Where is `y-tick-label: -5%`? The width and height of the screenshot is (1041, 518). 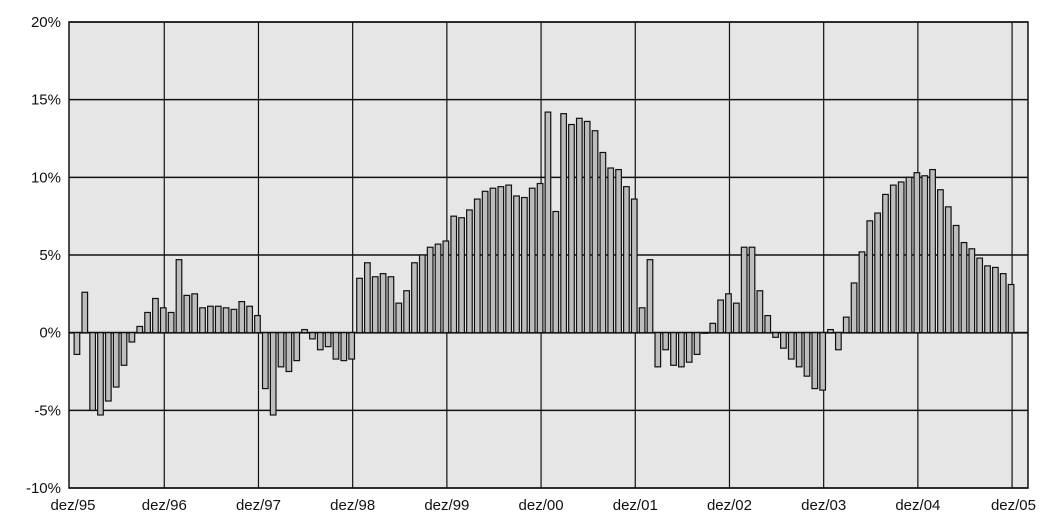
y-tick-label: -5% is located at coordinates (47, 410).